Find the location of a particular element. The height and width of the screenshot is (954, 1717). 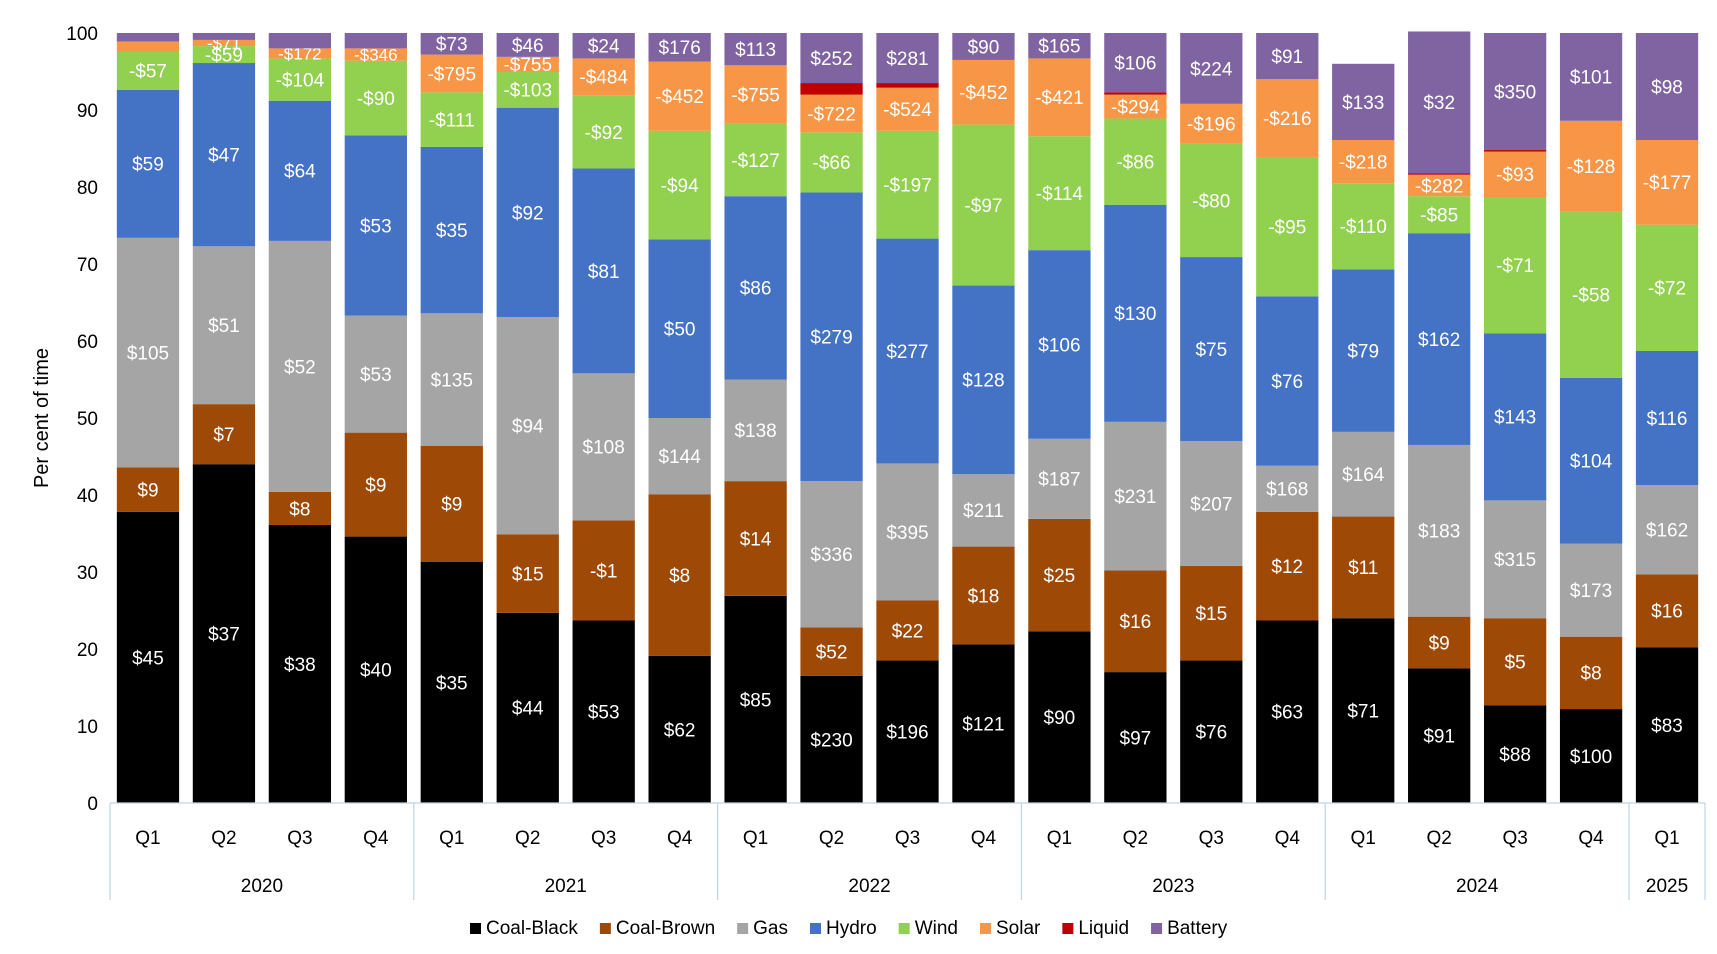

data-label: $62 is located at coordinates (680, 730).